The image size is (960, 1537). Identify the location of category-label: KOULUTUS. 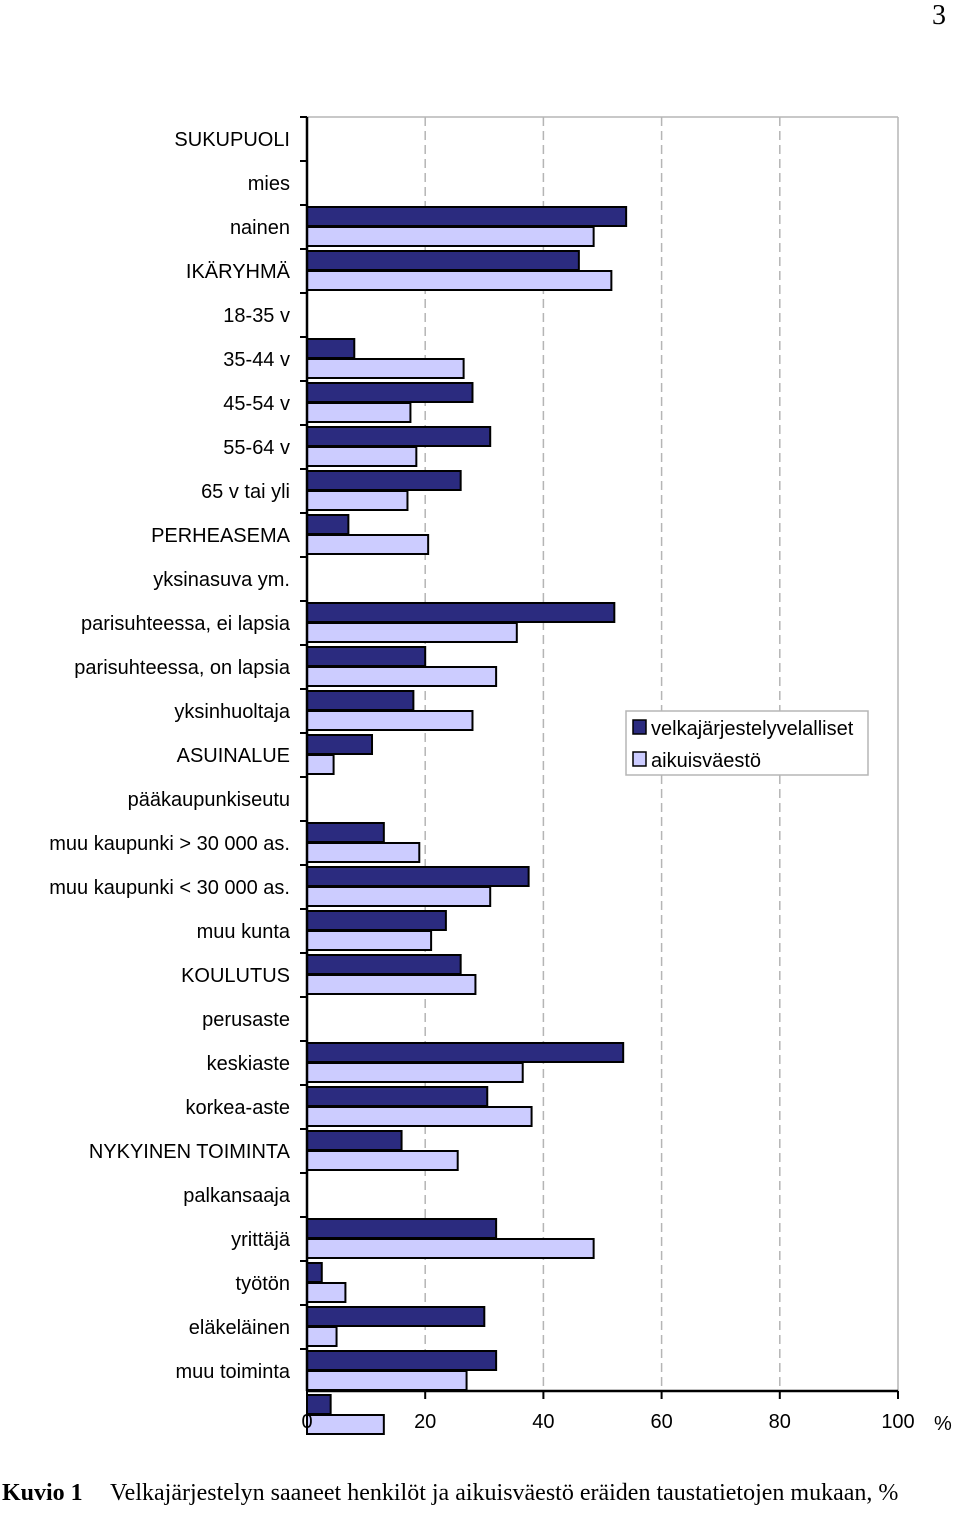
(235, 976).